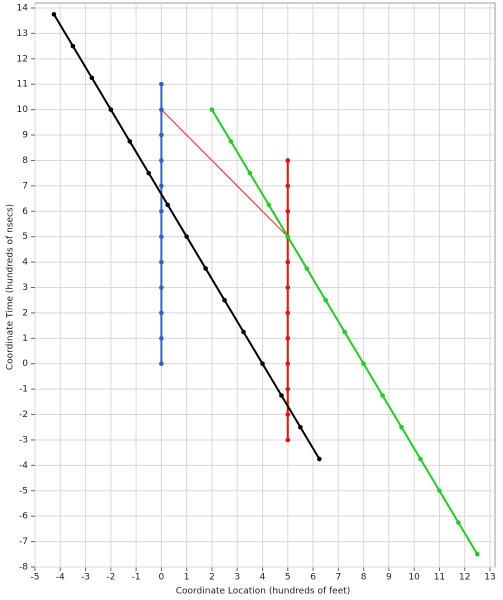 The image size is (503, 600). Describe the element at coordinates (25, 186) in the screenshot. I see `y-tick-label: 7` at that location.